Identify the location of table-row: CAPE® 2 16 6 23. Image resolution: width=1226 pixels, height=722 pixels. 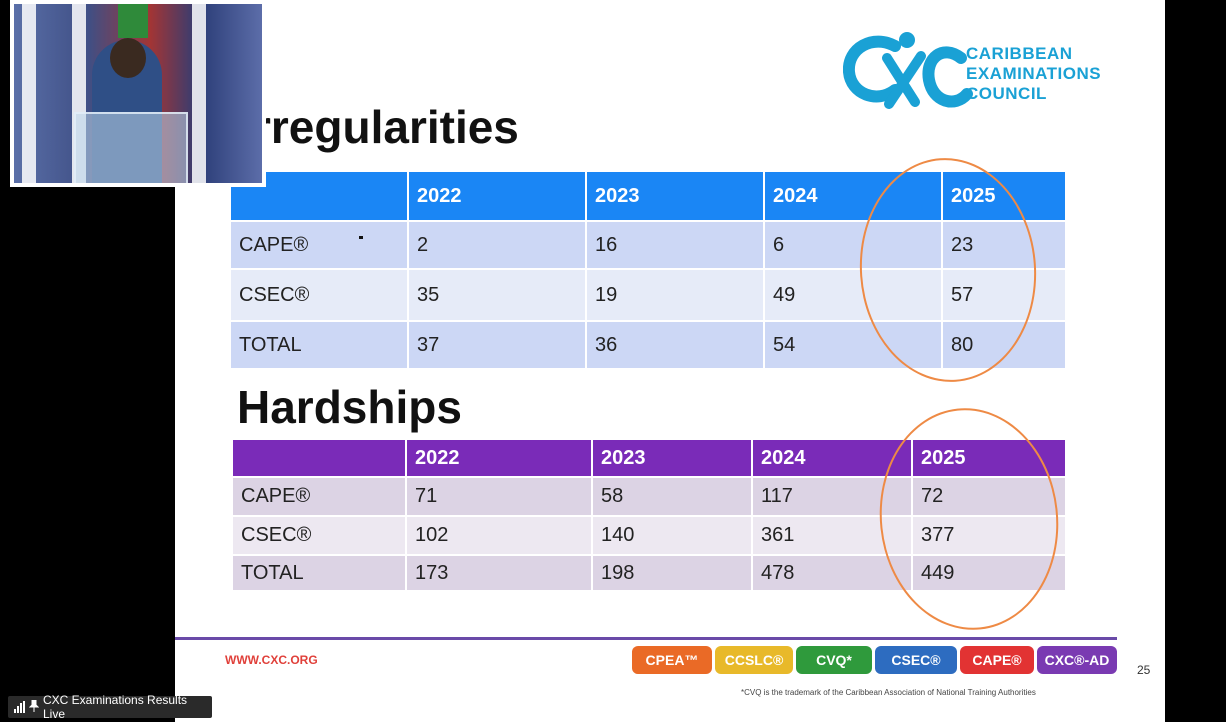
(648, 245).